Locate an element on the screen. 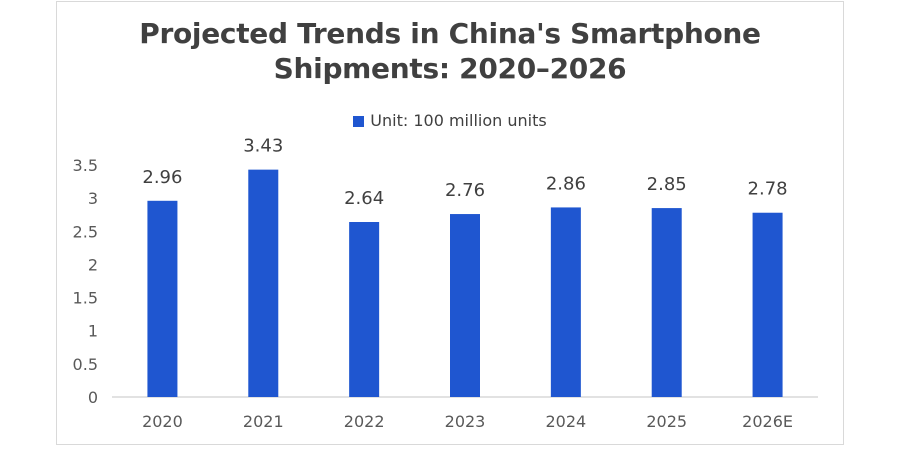 The image size is (900, 450). legend-swatch is located at coordinates (359, 121).